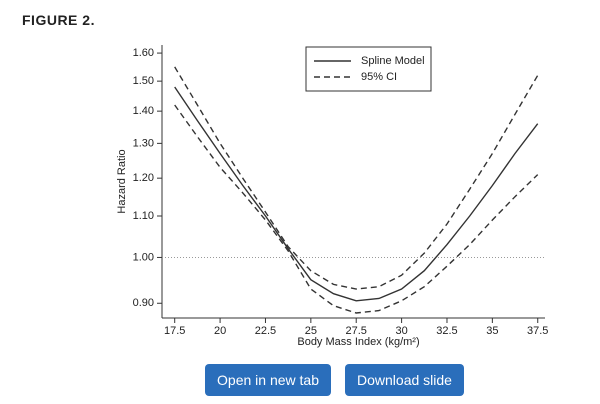 The height and width of the screenshot is (404, 600). What do you see at coordinates (143, 178) in the screenshot?
I see `y-tick-label: 1.20` at bounding box center [143, 178].